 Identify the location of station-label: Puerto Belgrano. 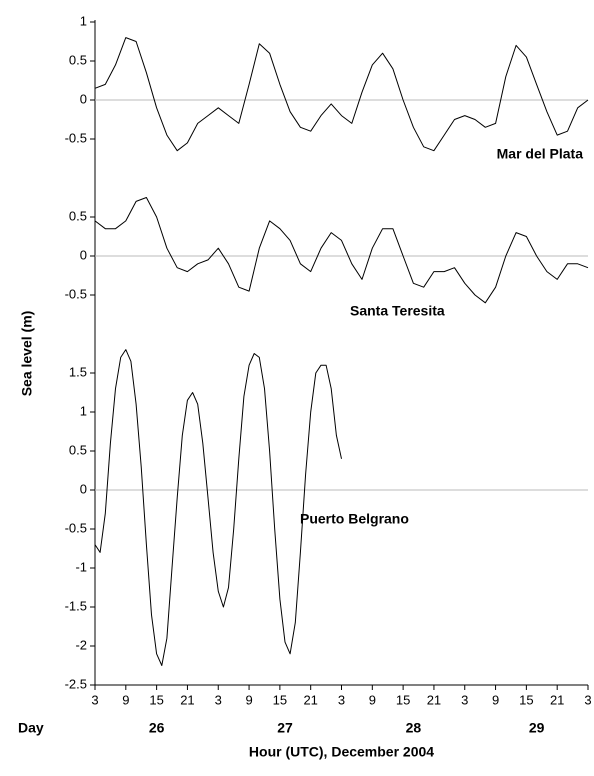
(354, 519).